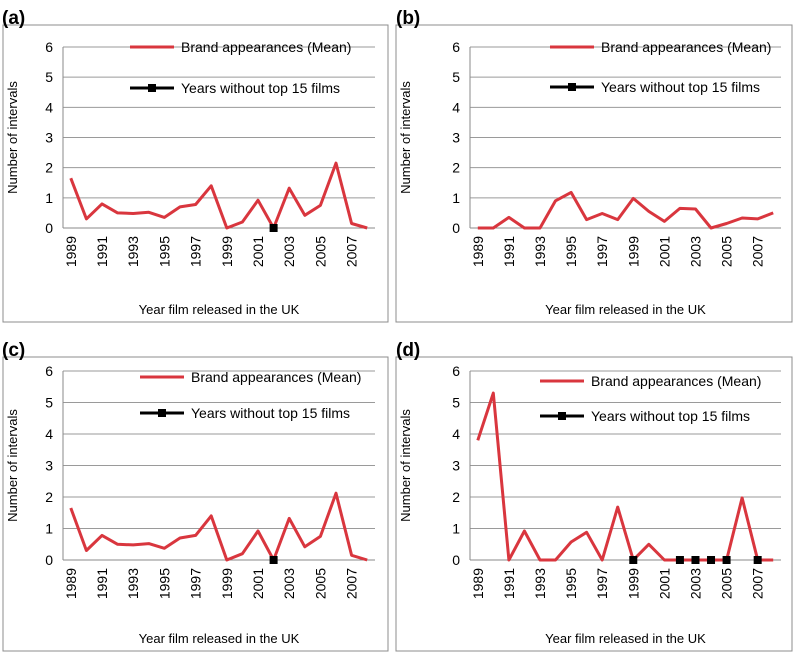 The height and width of the screenshot is (653, 794). Describe the element at coordinates (13, 18) in the screenshot. I see `panel-label: (a)` at that location.